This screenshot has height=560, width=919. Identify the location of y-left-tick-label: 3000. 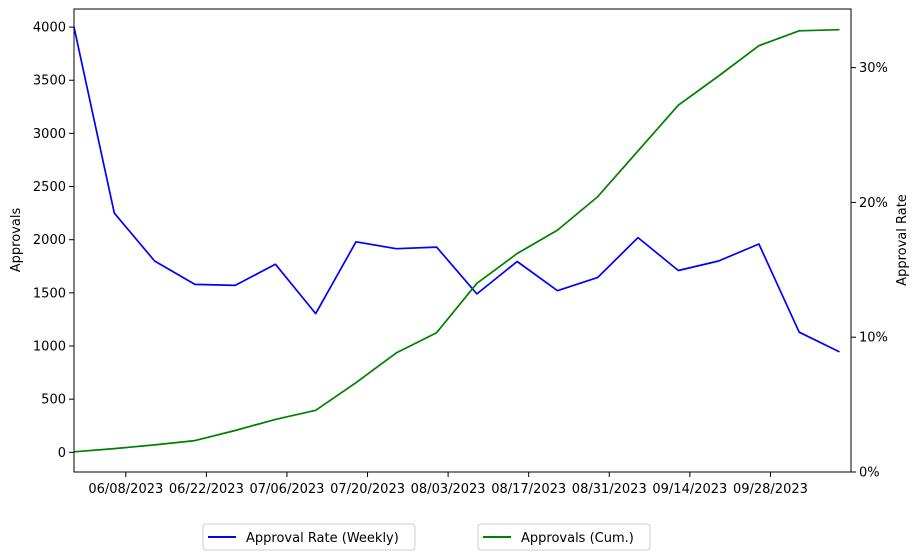
(49, 134).